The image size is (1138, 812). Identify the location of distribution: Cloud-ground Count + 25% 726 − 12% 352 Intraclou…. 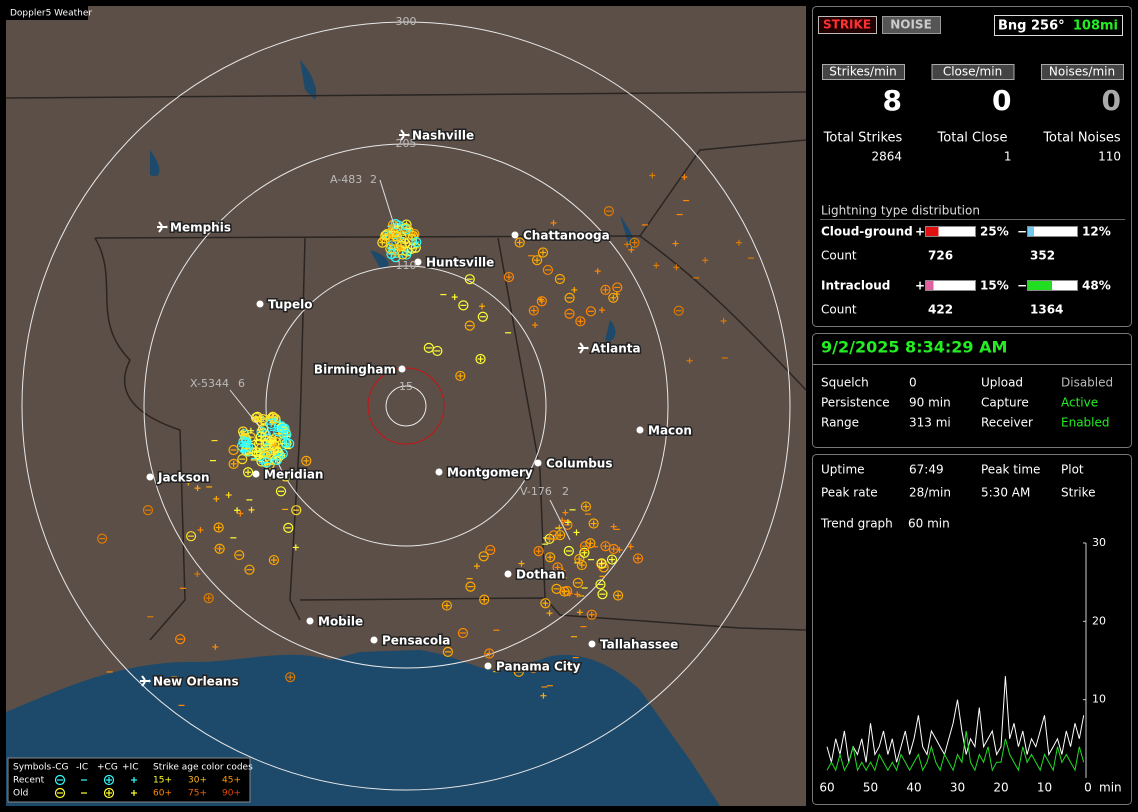
(966, 271).